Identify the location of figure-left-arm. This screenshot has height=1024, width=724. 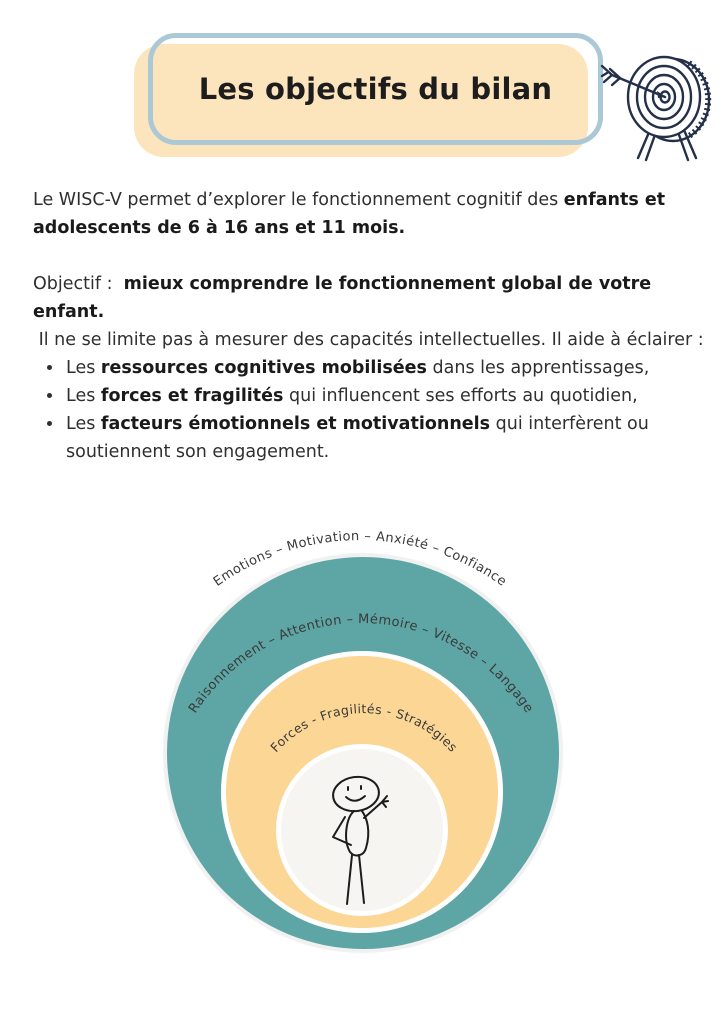
(342, 831).